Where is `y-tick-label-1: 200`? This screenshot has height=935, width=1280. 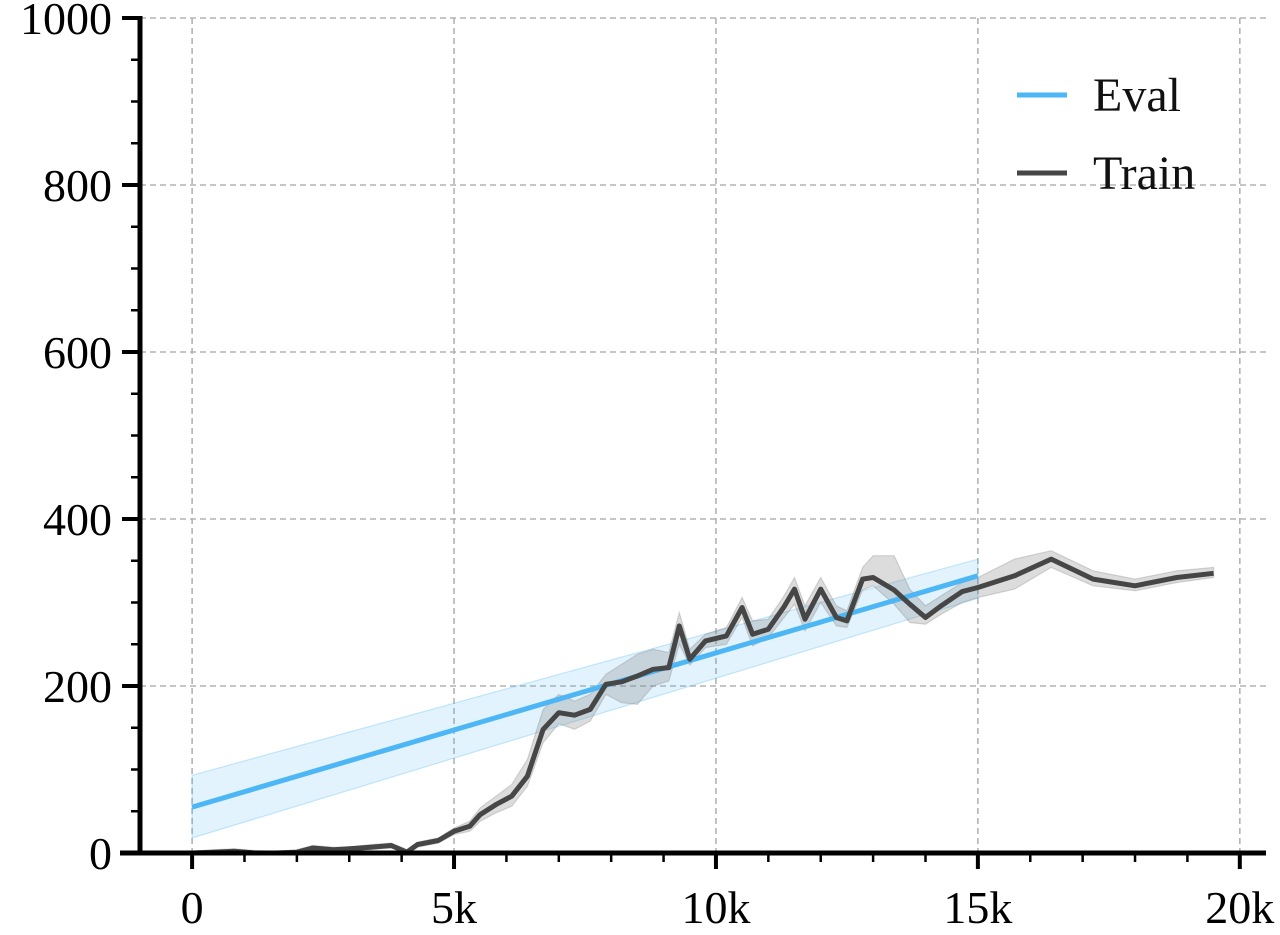 y-tick-label-1: 200 is located at coordinates (77, 686).